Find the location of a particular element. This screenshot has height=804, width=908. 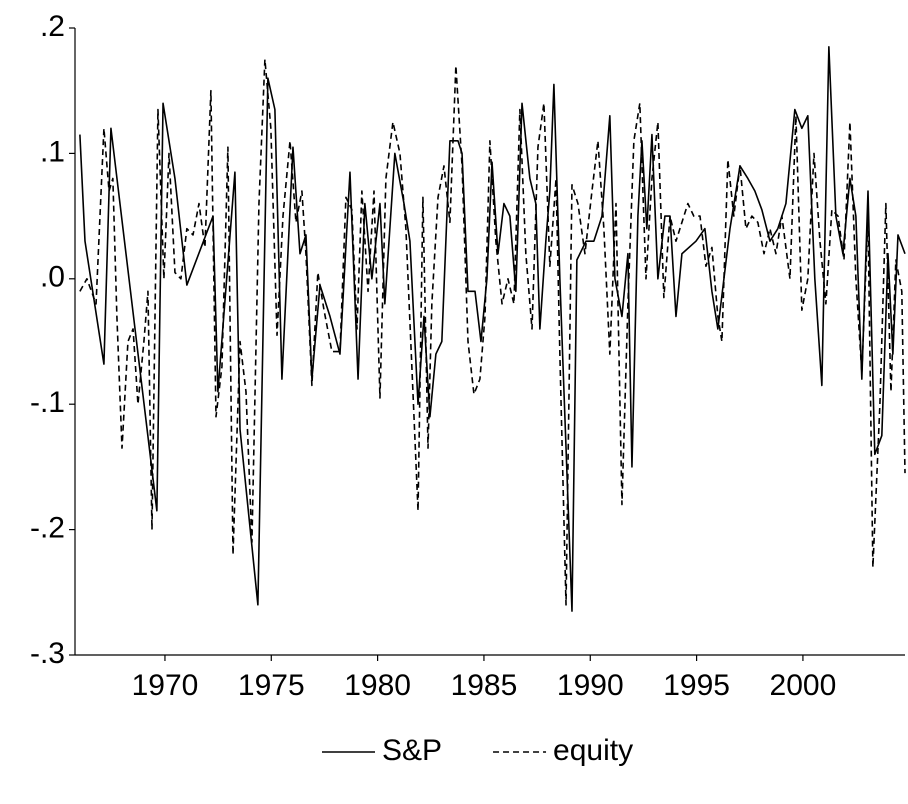

x-tick-label: 2000 is located at coordinates (803, 685).